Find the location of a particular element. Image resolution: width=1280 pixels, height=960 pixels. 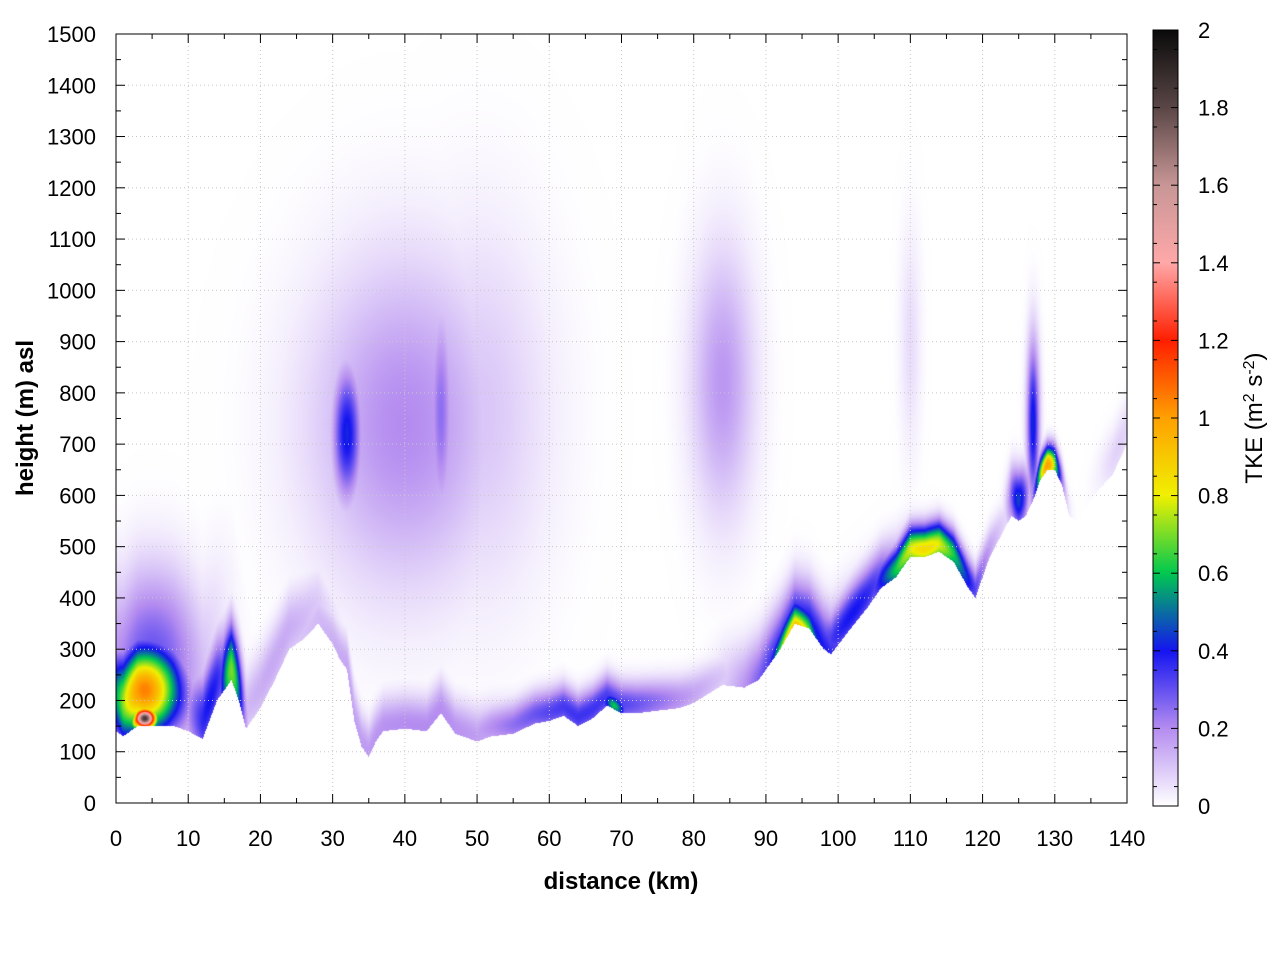

x-tick-label: 100 is located at coordinates (838, 838).